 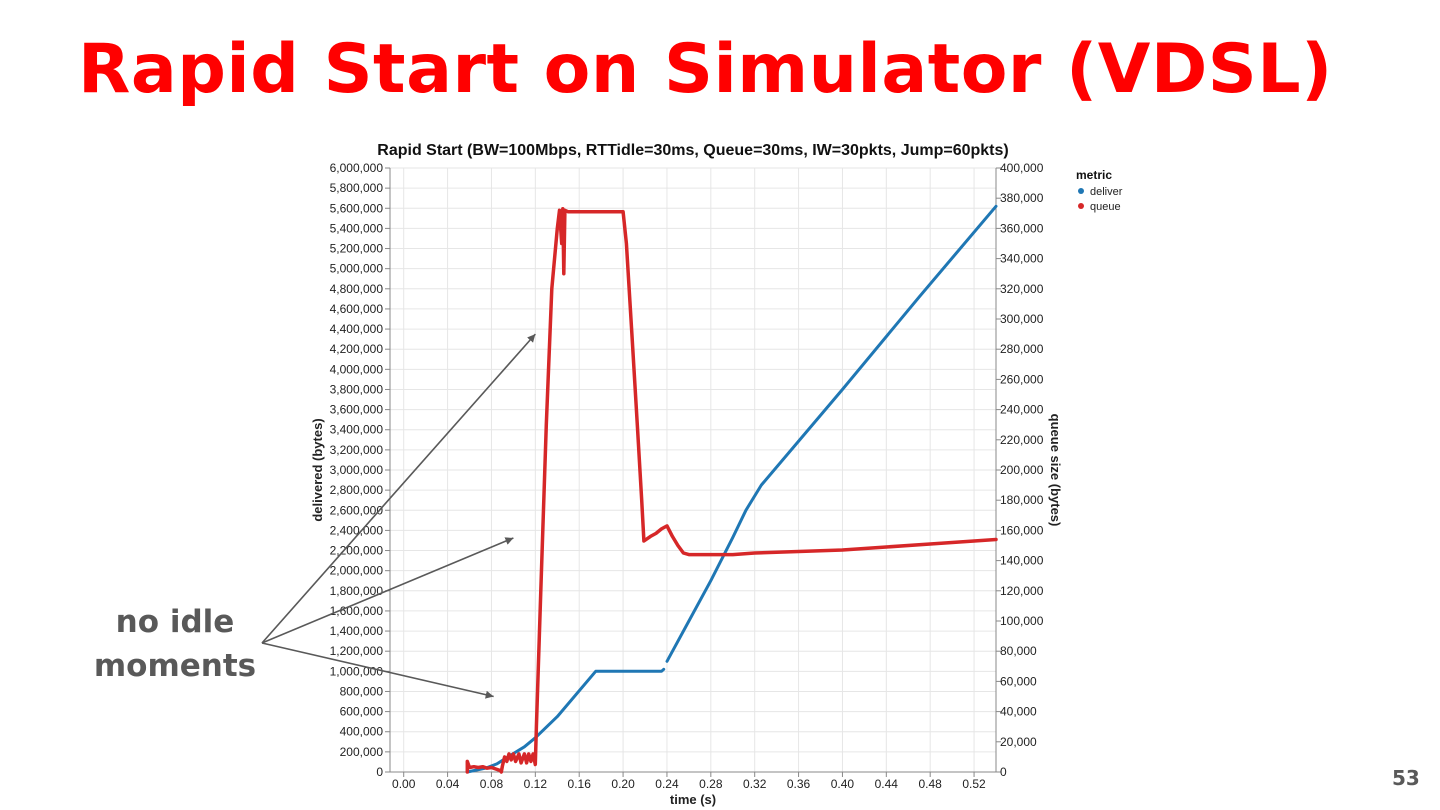 What do you see at coordinates (1106, 192) in the screenshot?
I see `legend-deliver-label: deliver` at bounding box center [1106, 192].